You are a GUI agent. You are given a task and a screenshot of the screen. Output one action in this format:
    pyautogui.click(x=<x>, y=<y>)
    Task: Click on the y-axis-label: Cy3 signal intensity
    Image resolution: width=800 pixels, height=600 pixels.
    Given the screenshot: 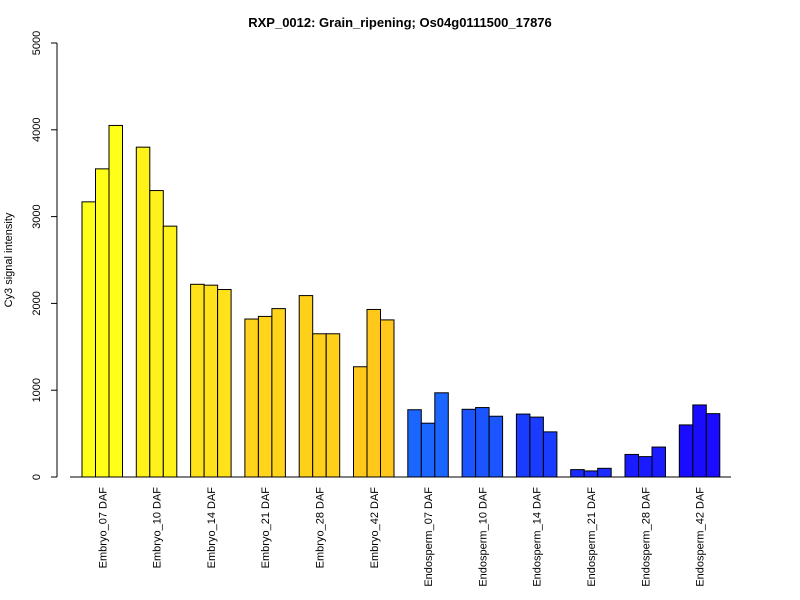 What is the action you would take?
    pyautogui.click(x=9, y=259)
    